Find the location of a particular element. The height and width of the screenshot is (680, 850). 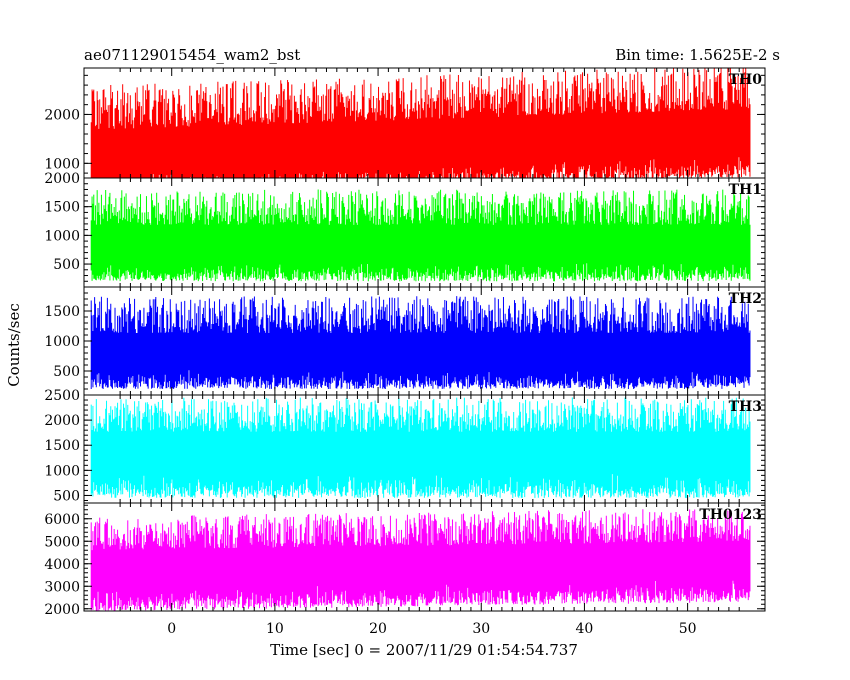

panel-th2: TH2 500 1000 1500 is located at coordinates (405, 341).